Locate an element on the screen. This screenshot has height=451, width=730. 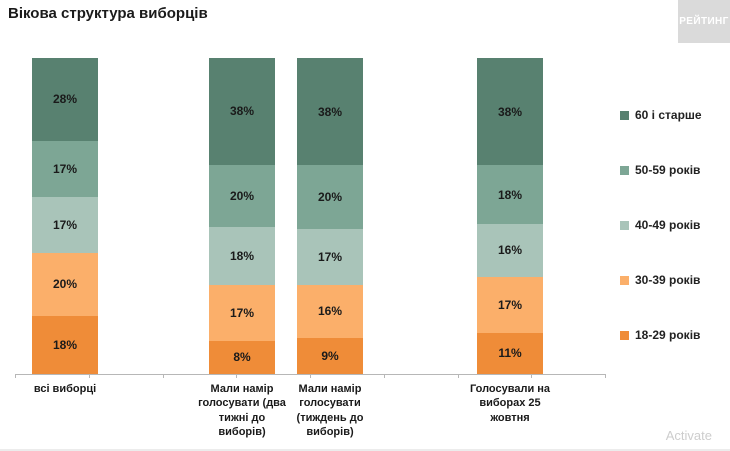
bar-segment: 9% is located at coordinates (330, 355).